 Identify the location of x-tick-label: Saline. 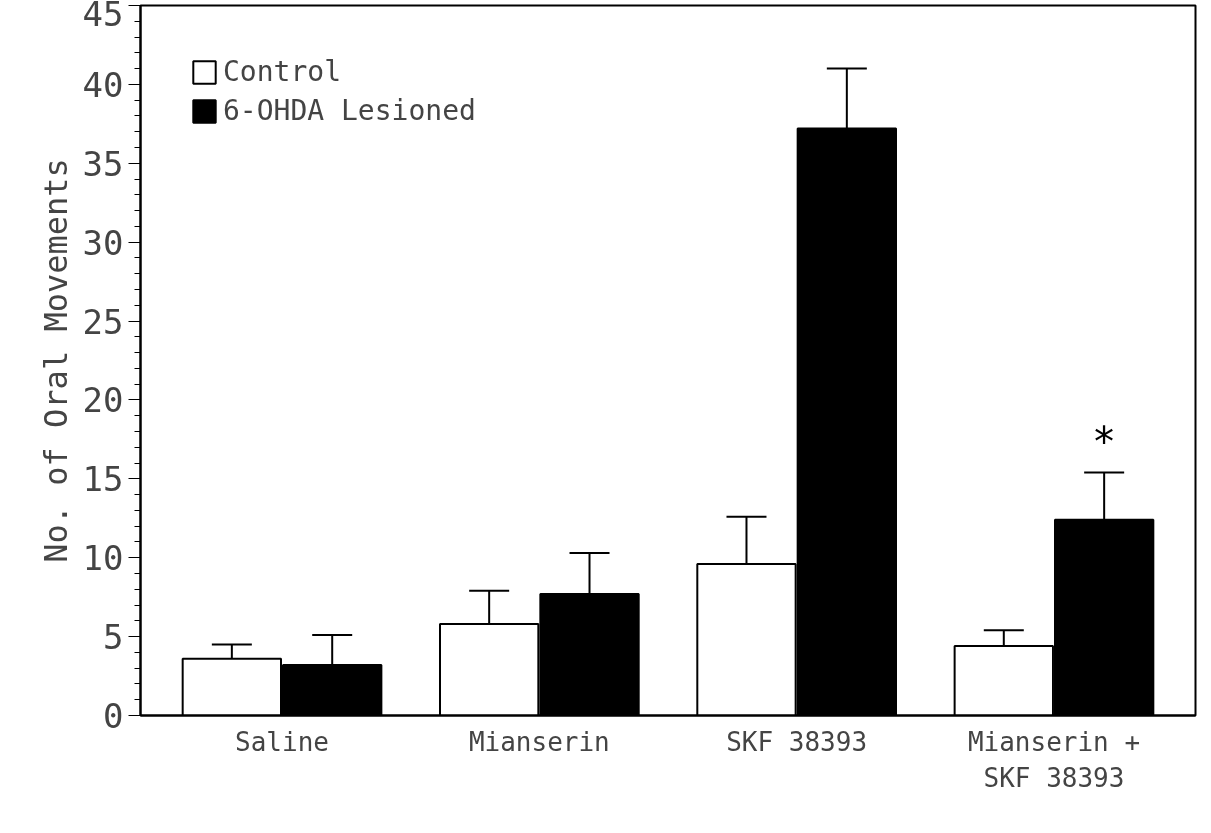
(282, 741).